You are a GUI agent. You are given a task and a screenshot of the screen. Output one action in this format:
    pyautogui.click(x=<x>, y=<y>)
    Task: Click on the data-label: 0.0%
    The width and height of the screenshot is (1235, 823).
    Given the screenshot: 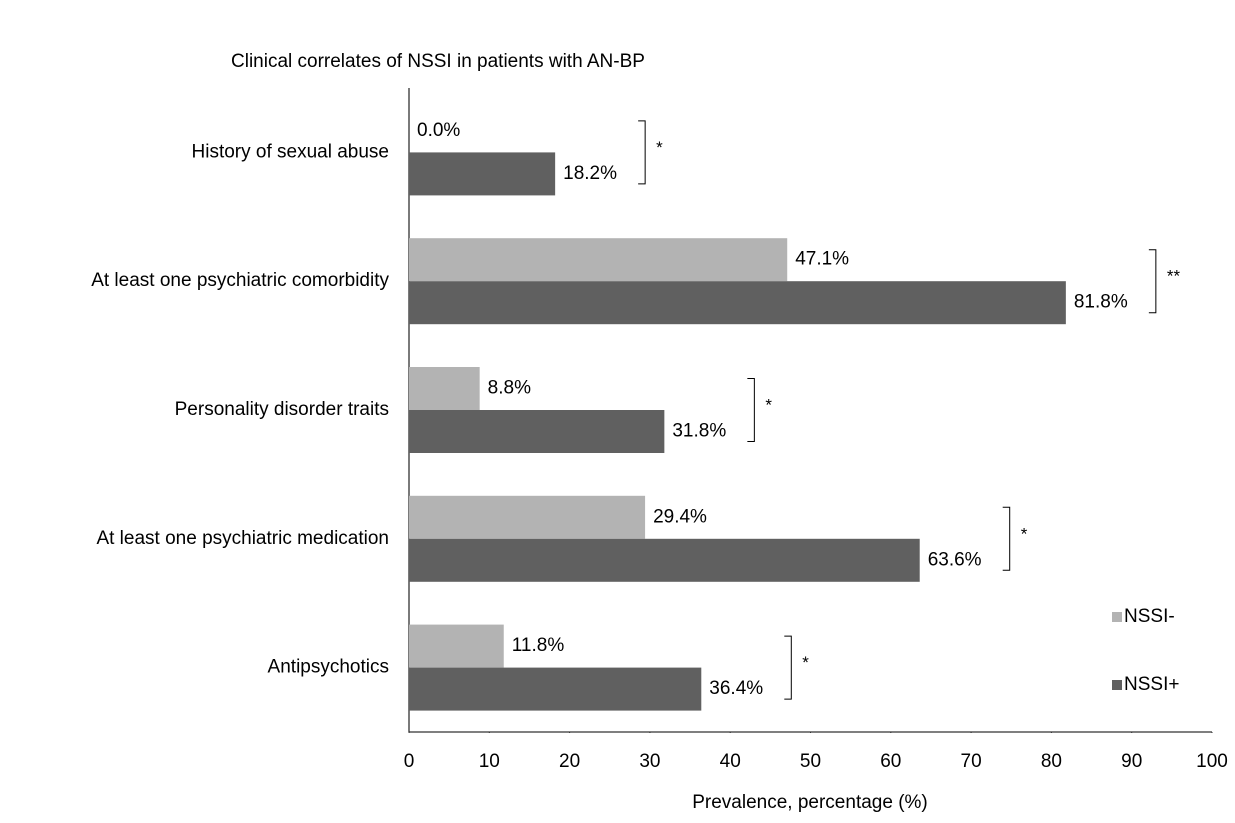 What is the action you would take?
    pyautogui.click(x=438, y=130)
    